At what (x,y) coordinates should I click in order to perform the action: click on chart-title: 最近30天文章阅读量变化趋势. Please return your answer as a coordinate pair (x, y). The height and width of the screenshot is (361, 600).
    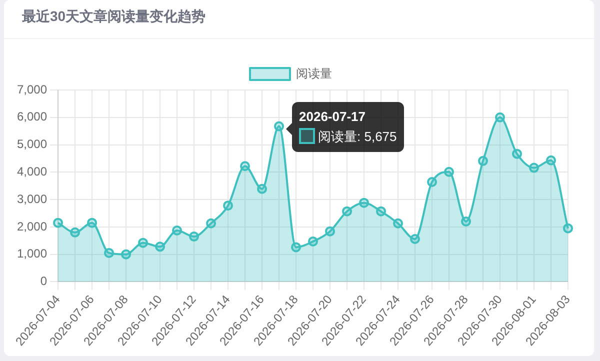
    Looking at the image, I should click on (114, 17).